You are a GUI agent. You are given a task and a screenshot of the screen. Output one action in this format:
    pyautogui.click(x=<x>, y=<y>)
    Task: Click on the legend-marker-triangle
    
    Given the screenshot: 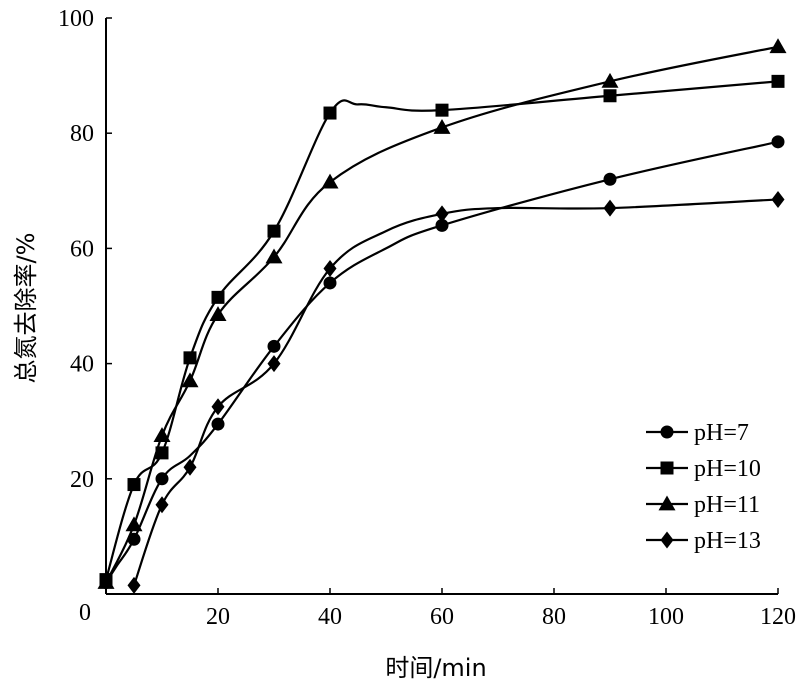 What is the action you would take?
    pyautogui.click(x=667, y=503)
    